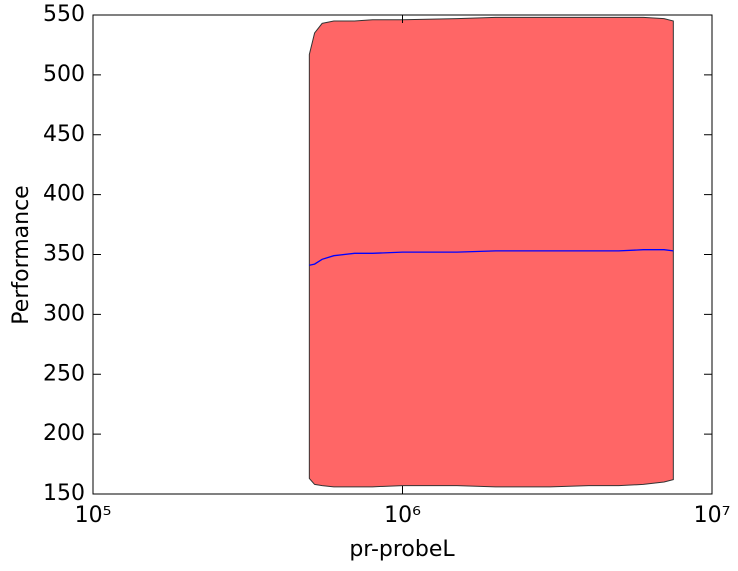  What do you see at coordinates (64, 373) in the screenshot?
I see `y-tick-label: 250` at bounding box center [64, 373].